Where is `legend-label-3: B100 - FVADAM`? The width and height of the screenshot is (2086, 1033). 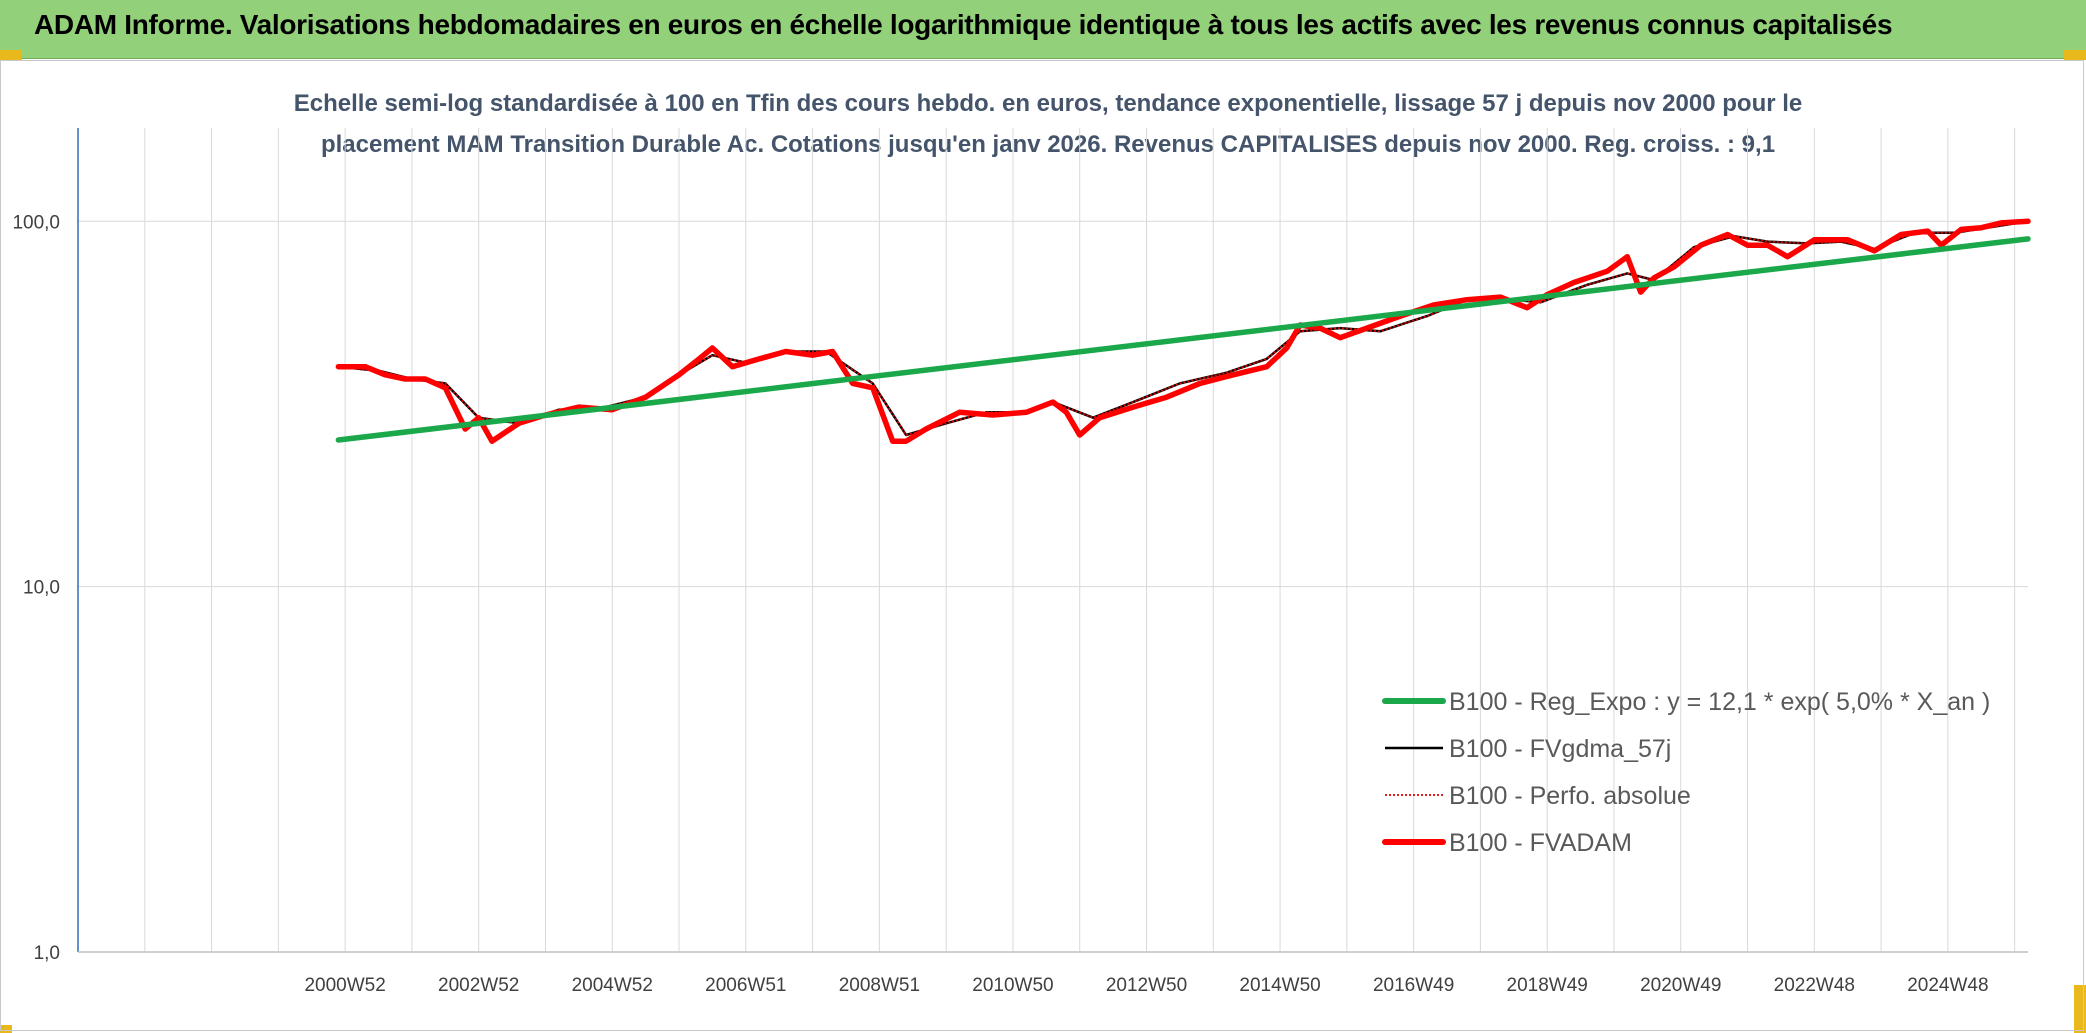
legend-label-3: B100 - FVADAM is located at coordinates (1540, 843).